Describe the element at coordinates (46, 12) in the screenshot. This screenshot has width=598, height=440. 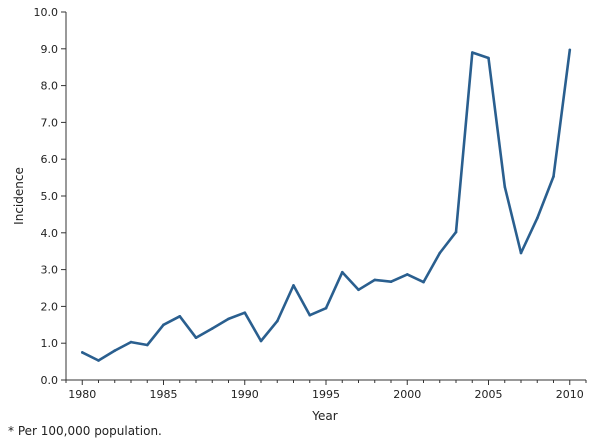
I see `y-tick-label: 10.0` at that location.